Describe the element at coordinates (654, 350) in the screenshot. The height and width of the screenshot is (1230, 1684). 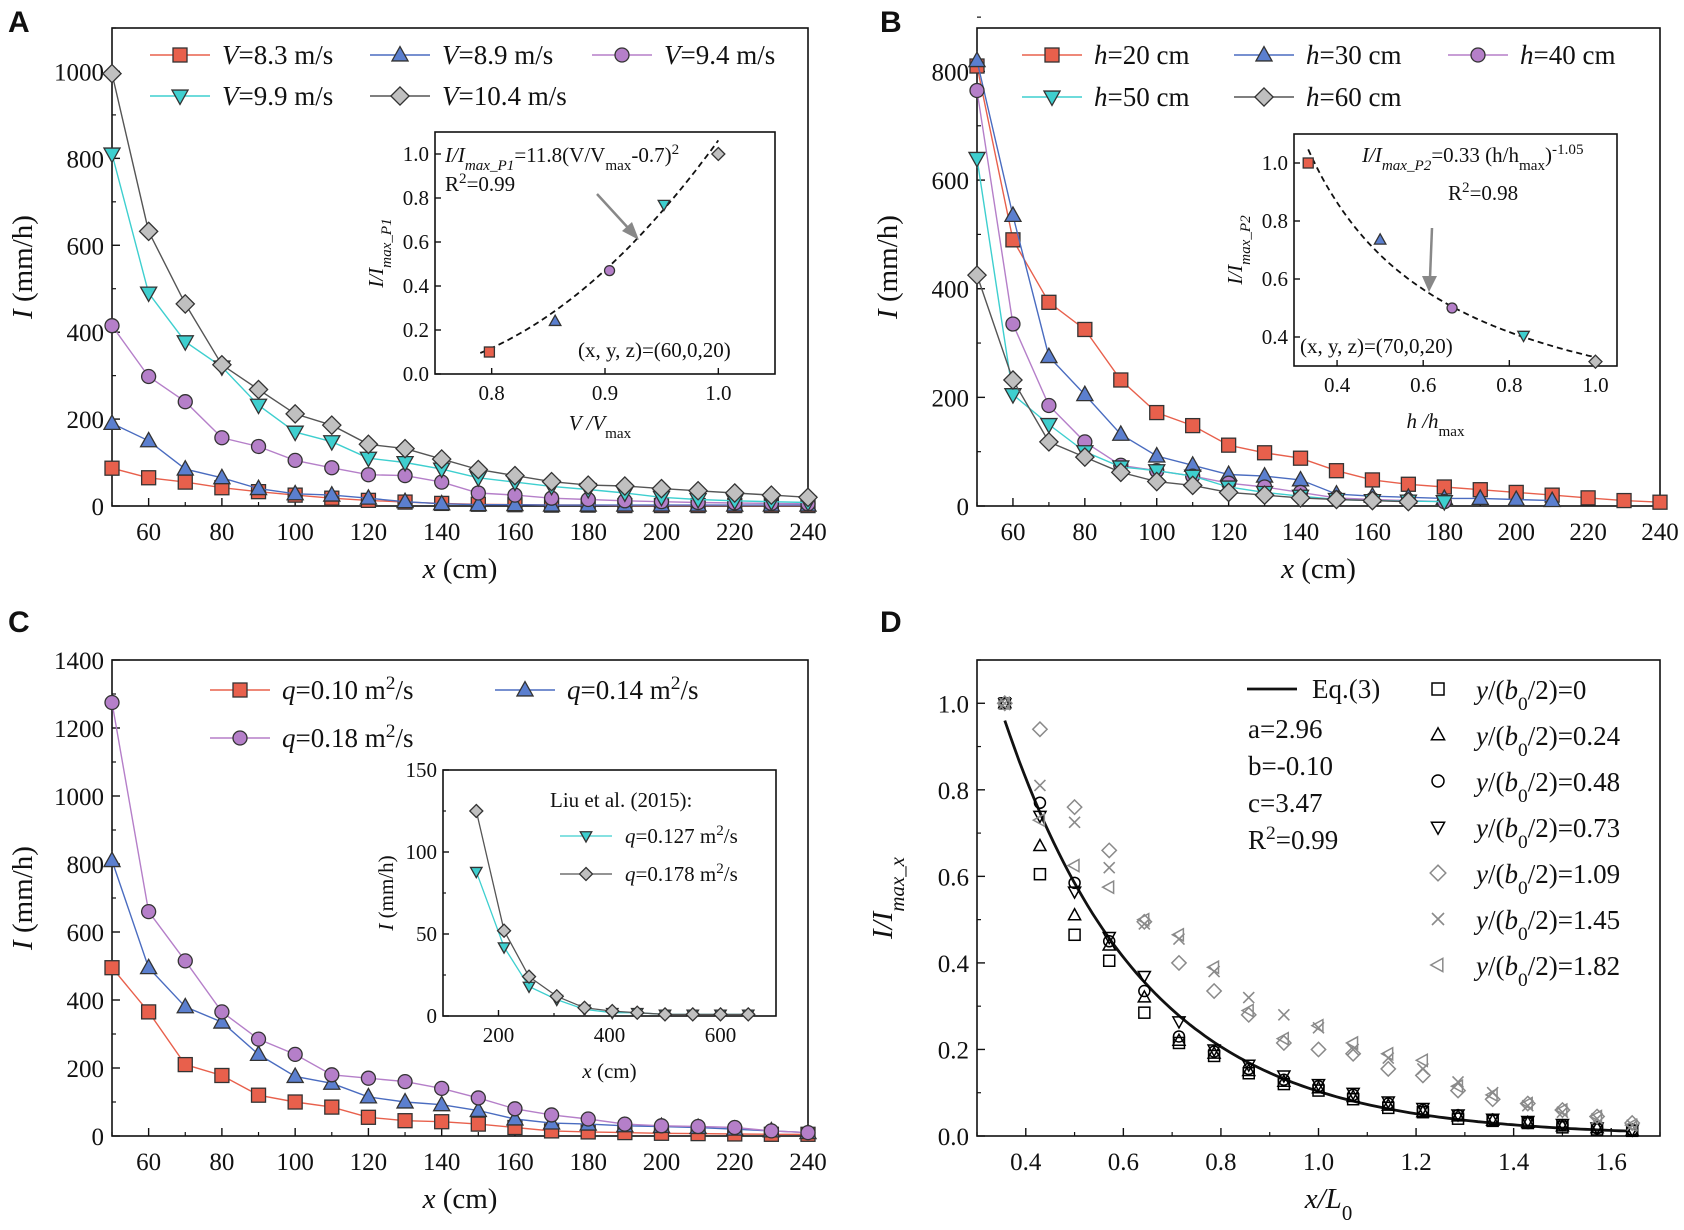
I see `a-inset-coords: (x, y, z)=(60,0,20)` at that location.